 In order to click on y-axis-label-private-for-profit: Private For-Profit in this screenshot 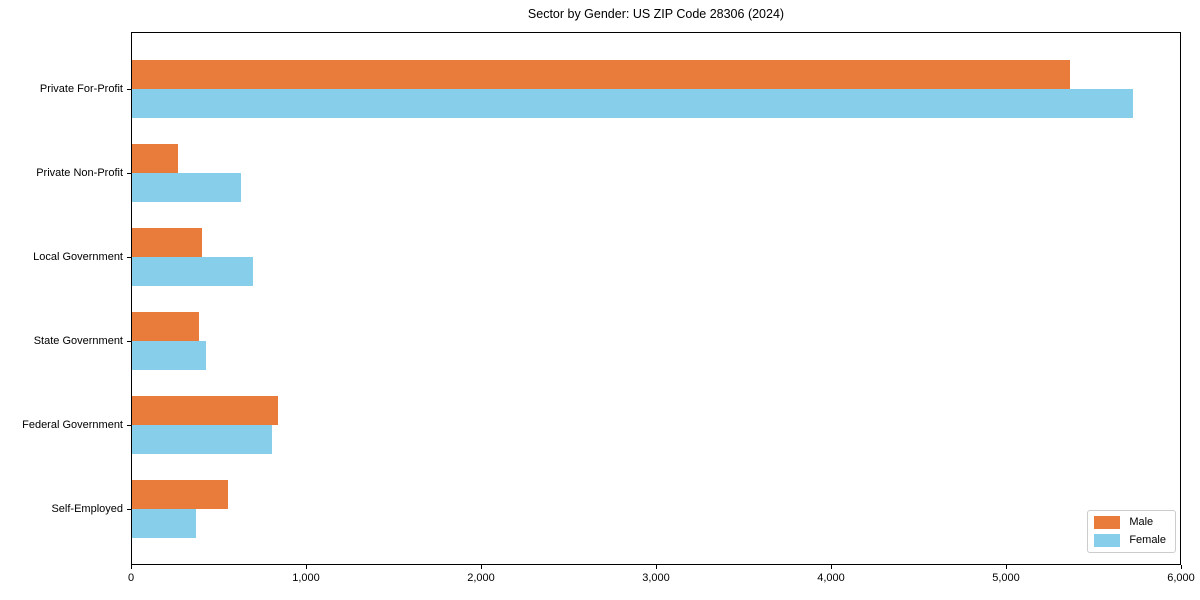, I will do `click(81, 89)`.